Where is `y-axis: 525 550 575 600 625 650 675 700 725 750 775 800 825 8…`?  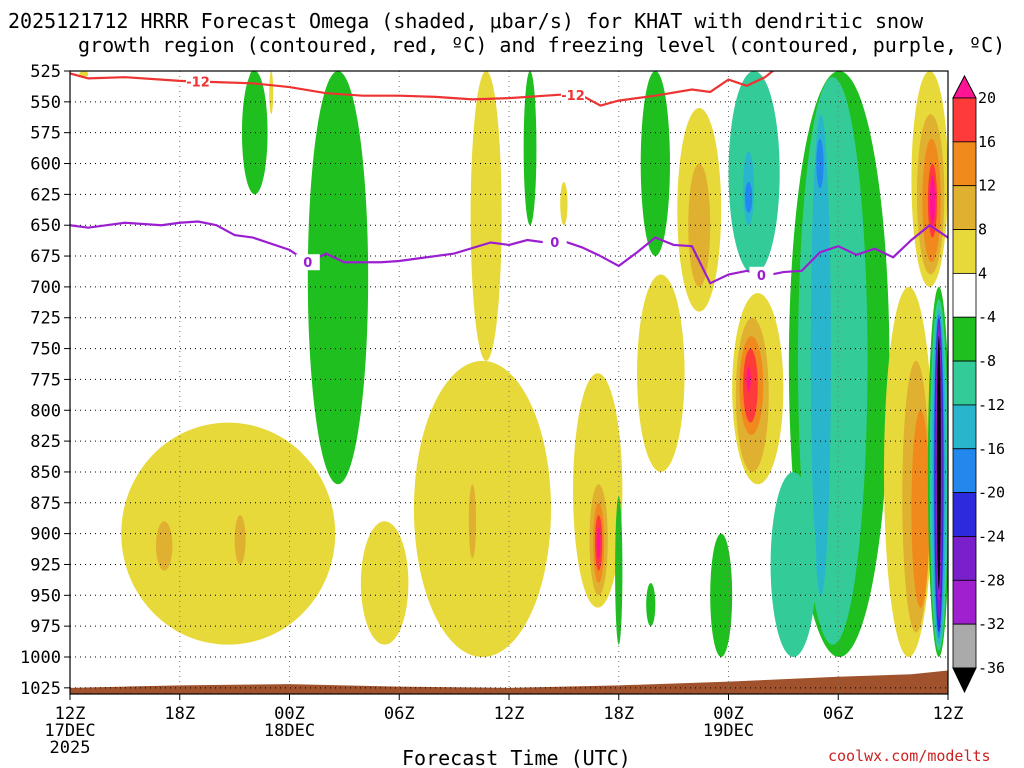
y-axis: 525 550 575 600 625 650 675 700 725 750 775 800 825 8… is located at coordinates (45, 380).